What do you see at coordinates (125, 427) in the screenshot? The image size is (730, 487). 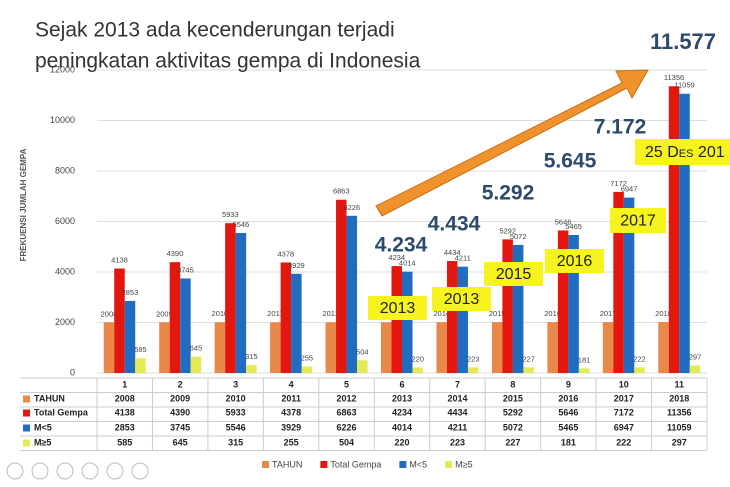 I see `table-cell: 2853` at bounding box center [125, 427].